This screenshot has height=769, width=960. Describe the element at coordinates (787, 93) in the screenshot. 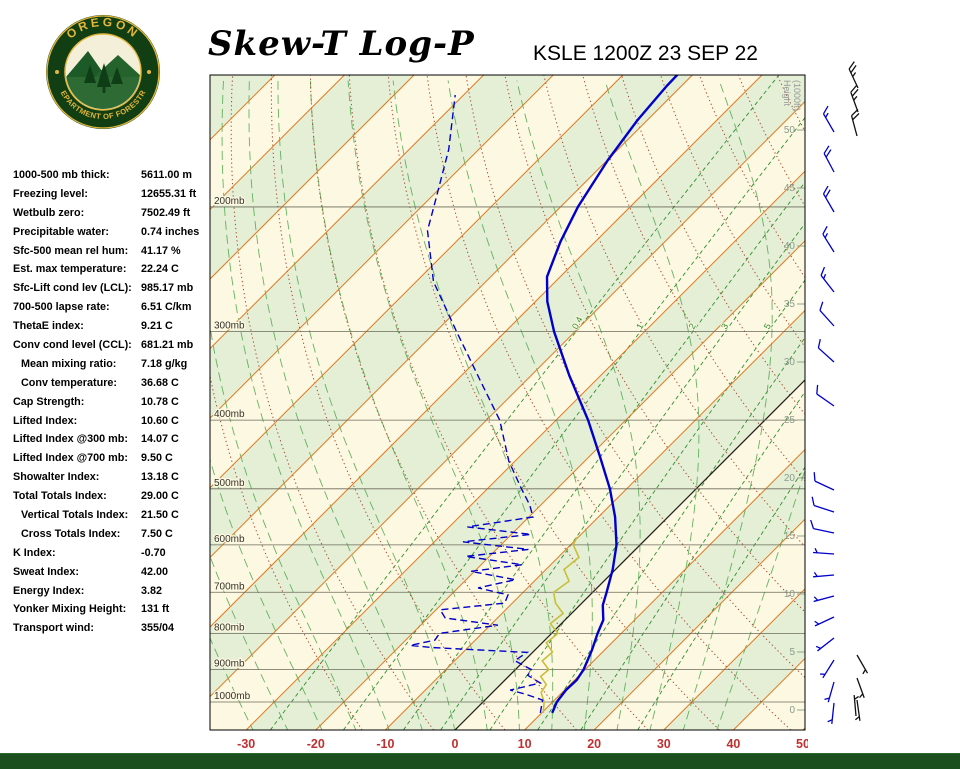

I see `height-axis-title: Height` at that location.